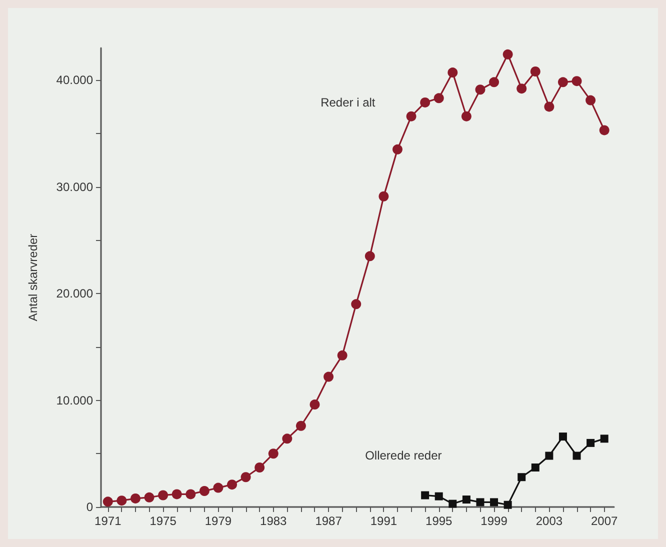 This screenshot has width=666, height=547. What do you see at coordinates (604, 521) in the screenshot?
I see `x-tick-label: 2007` at bounding box center [604, 521].